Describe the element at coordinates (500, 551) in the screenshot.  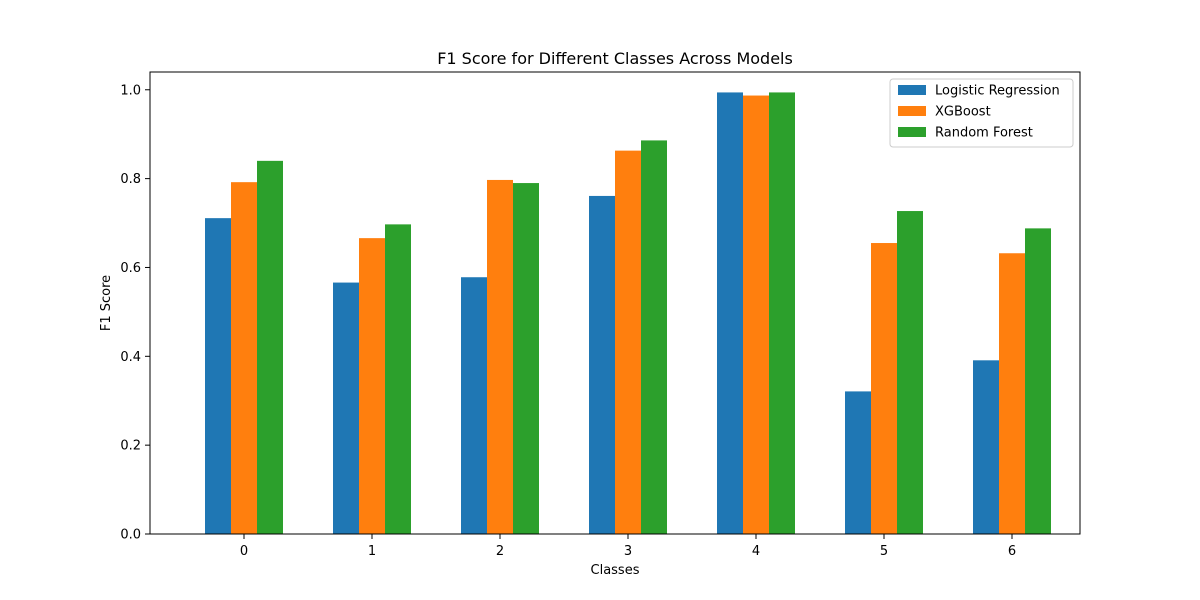
I see `x-tick-label: 2` at that location.